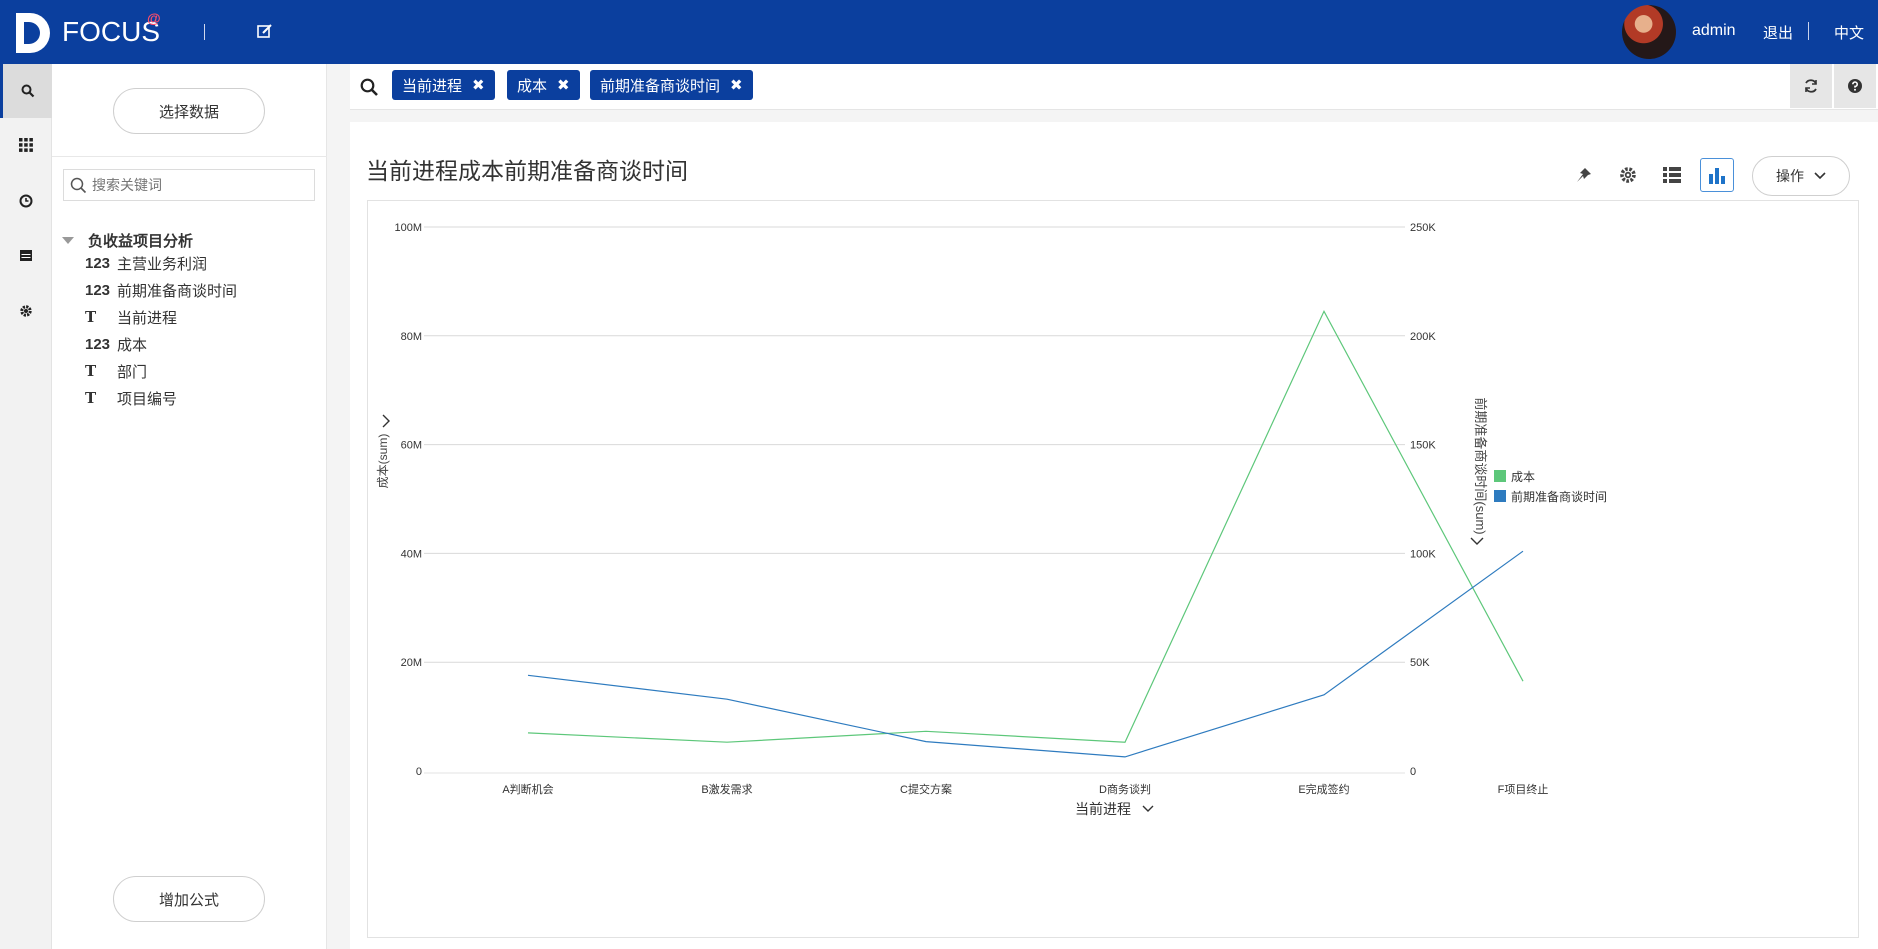 This screenshot has width=1878, height=949. I want to click on username: admin, so click(1714, 30).